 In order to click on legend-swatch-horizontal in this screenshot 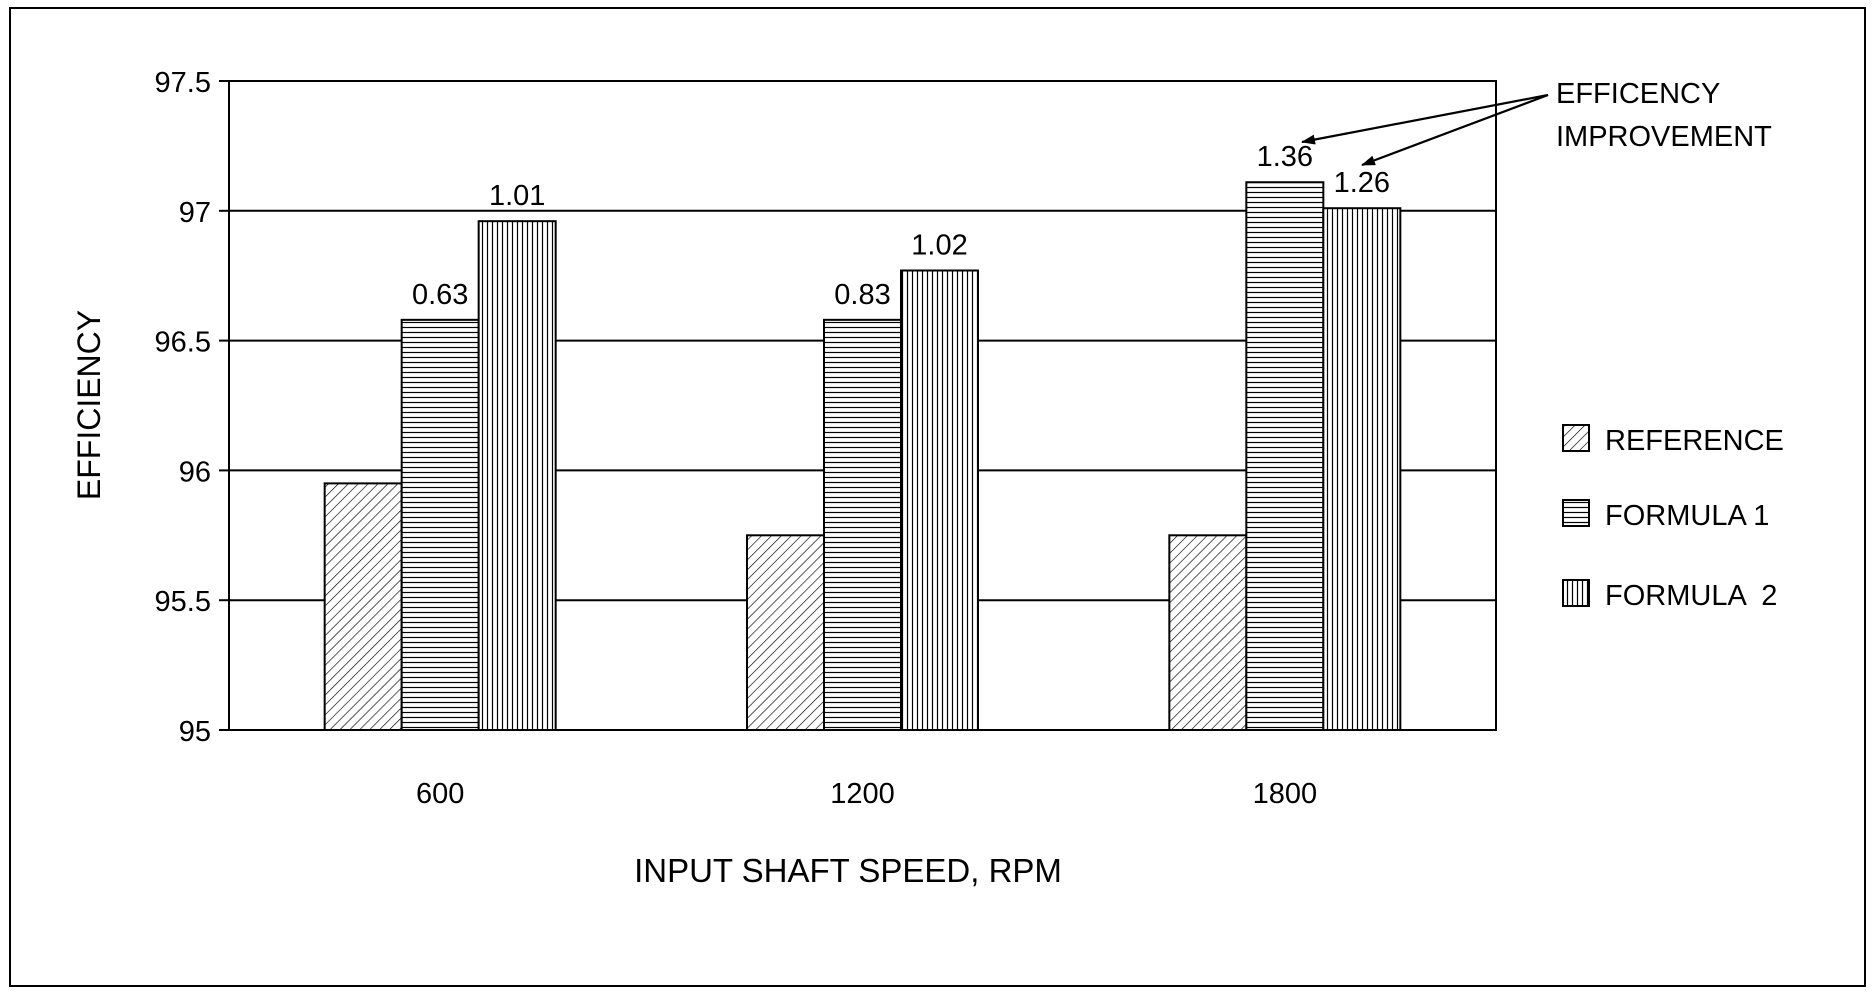, I will do `click(1576, 513)`.